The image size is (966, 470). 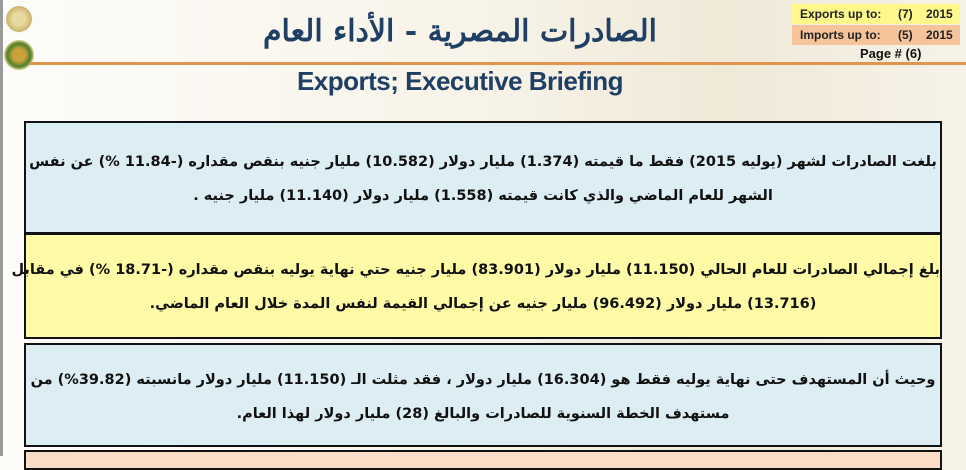 I want to click on exports-label: Exports up to:, so click(x=841, y=14).